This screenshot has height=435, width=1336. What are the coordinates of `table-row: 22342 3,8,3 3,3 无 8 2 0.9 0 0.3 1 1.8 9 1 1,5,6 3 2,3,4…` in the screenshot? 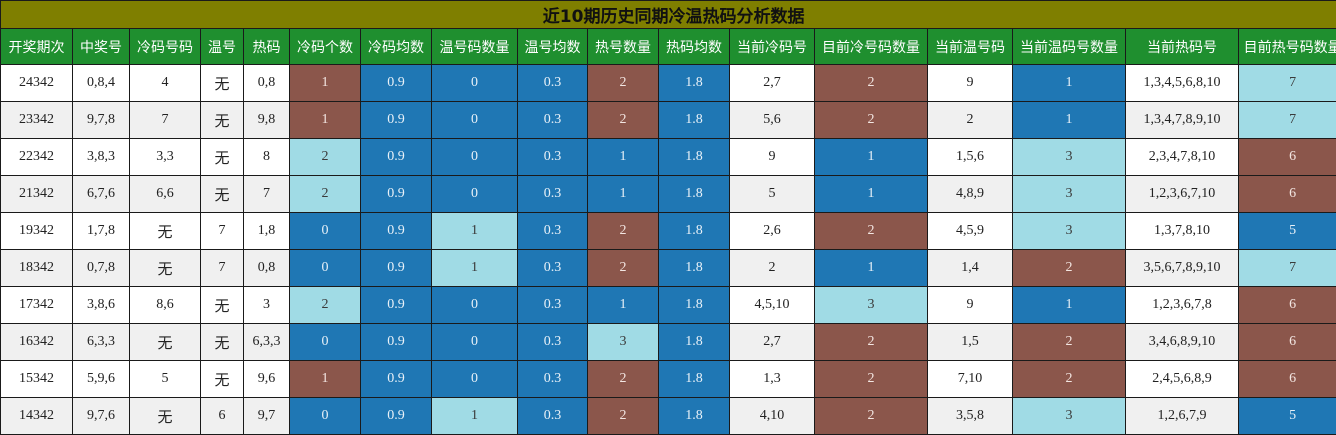 It's located at (668, 157).